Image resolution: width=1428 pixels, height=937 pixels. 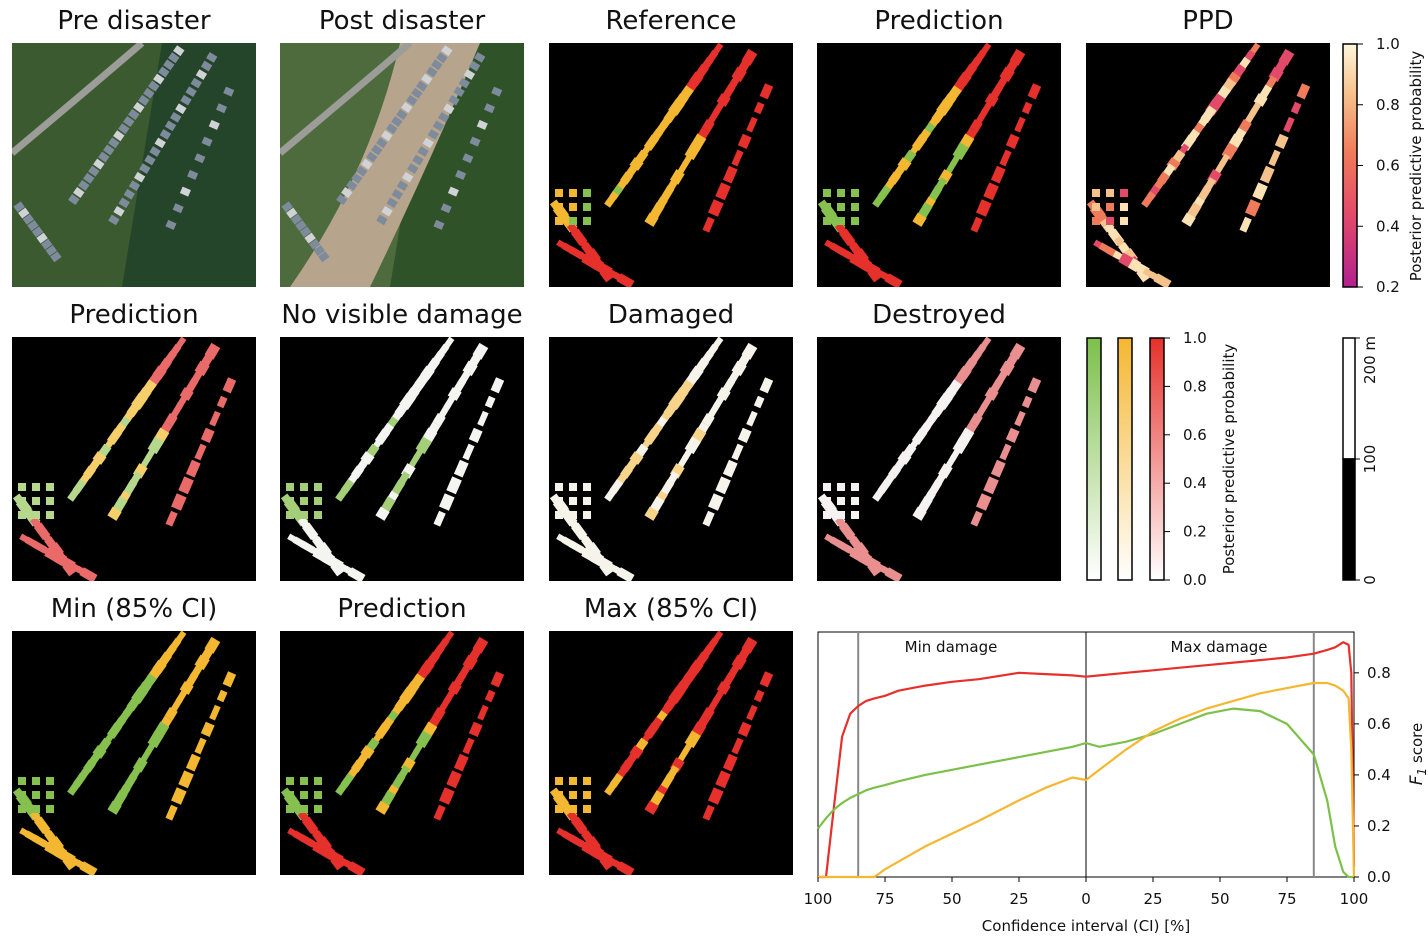 I want to click on y-axis-label: F1 score, so click(x=1417, y=754).